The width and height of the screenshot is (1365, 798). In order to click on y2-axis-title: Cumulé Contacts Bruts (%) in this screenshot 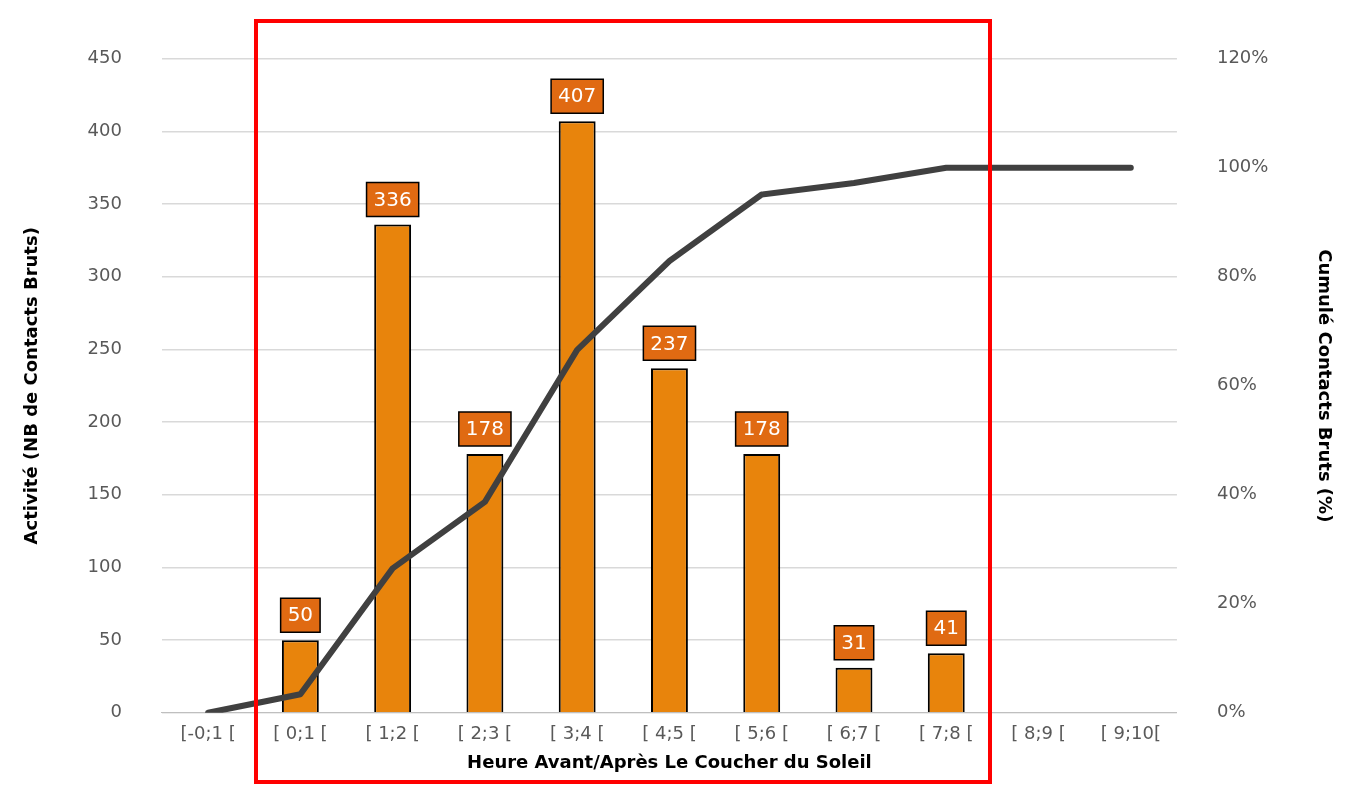, I will do `click(1325, 386)`.